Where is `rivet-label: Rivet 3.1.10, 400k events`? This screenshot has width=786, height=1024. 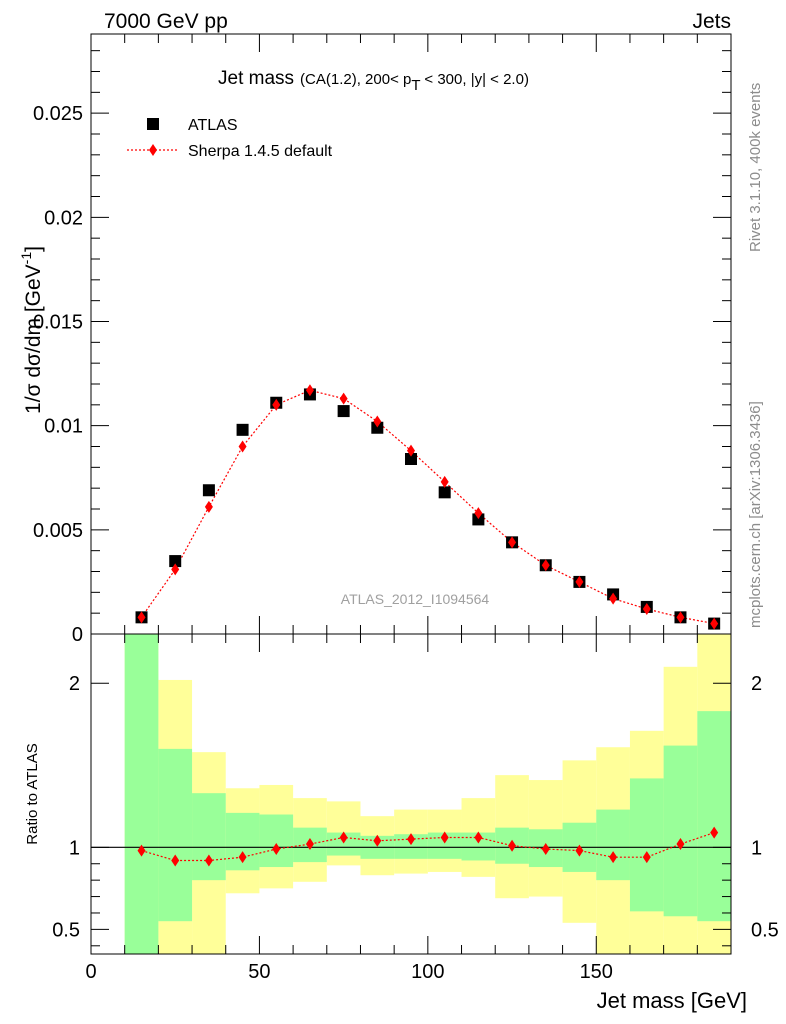
rivet-label: Rivet 3.1.10, 400k events is located at coordinates (755, 167).